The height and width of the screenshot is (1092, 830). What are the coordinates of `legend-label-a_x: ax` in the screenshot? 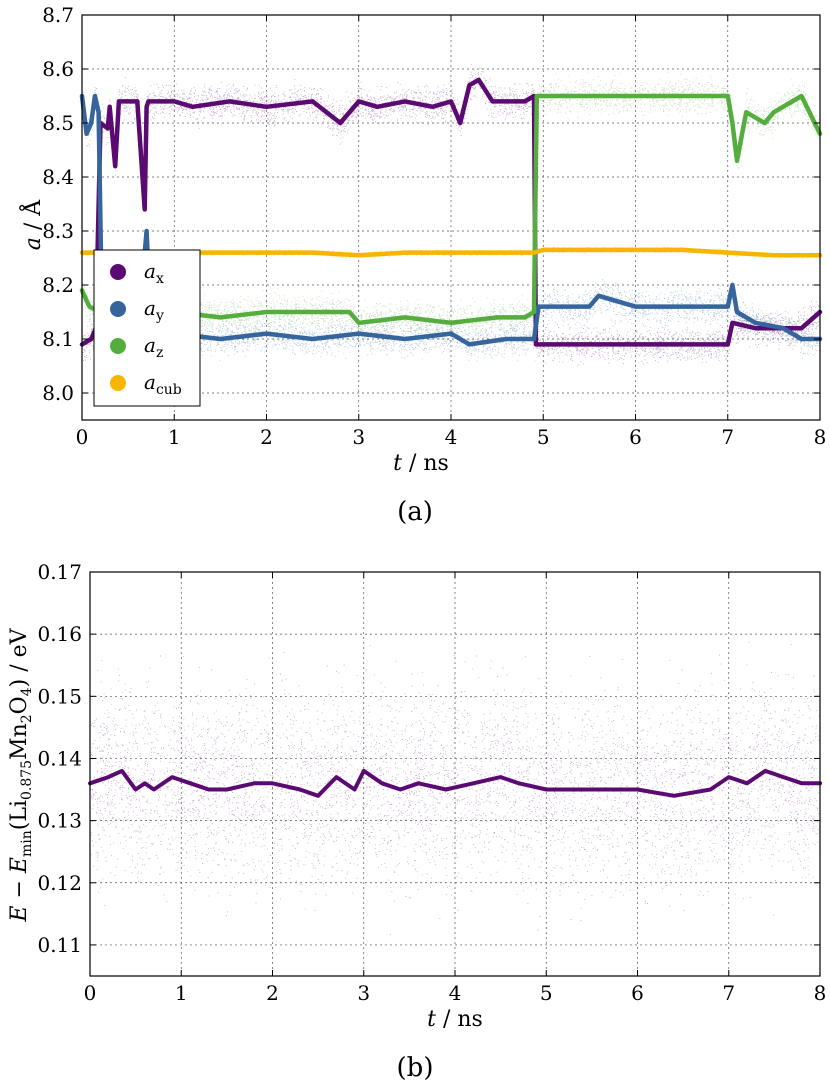 It's located at (154, 273).